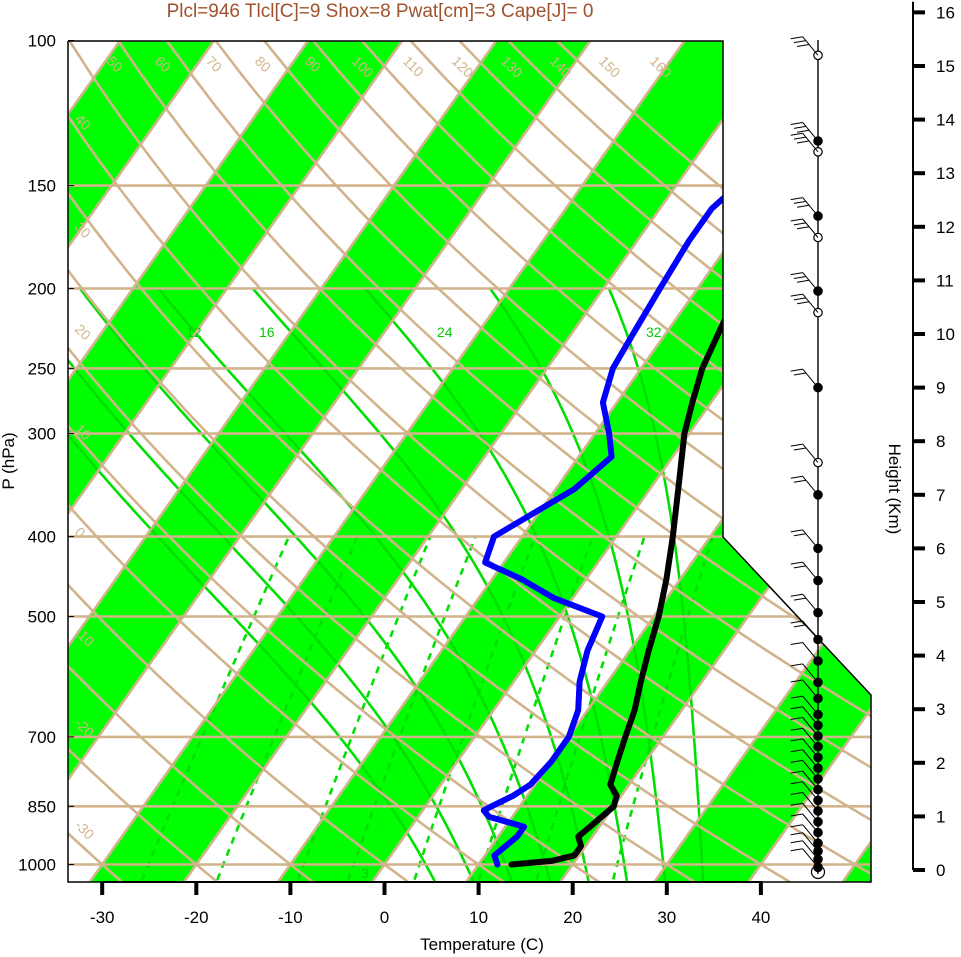 Image resolution: width=961 pixels, height=957 pixels. What do you see at coordinates (430, 904) in the screenshot?
I see `temperature-axis: -30 -20 -10 0 10 20 30 40` at bounding box center [430, 904].